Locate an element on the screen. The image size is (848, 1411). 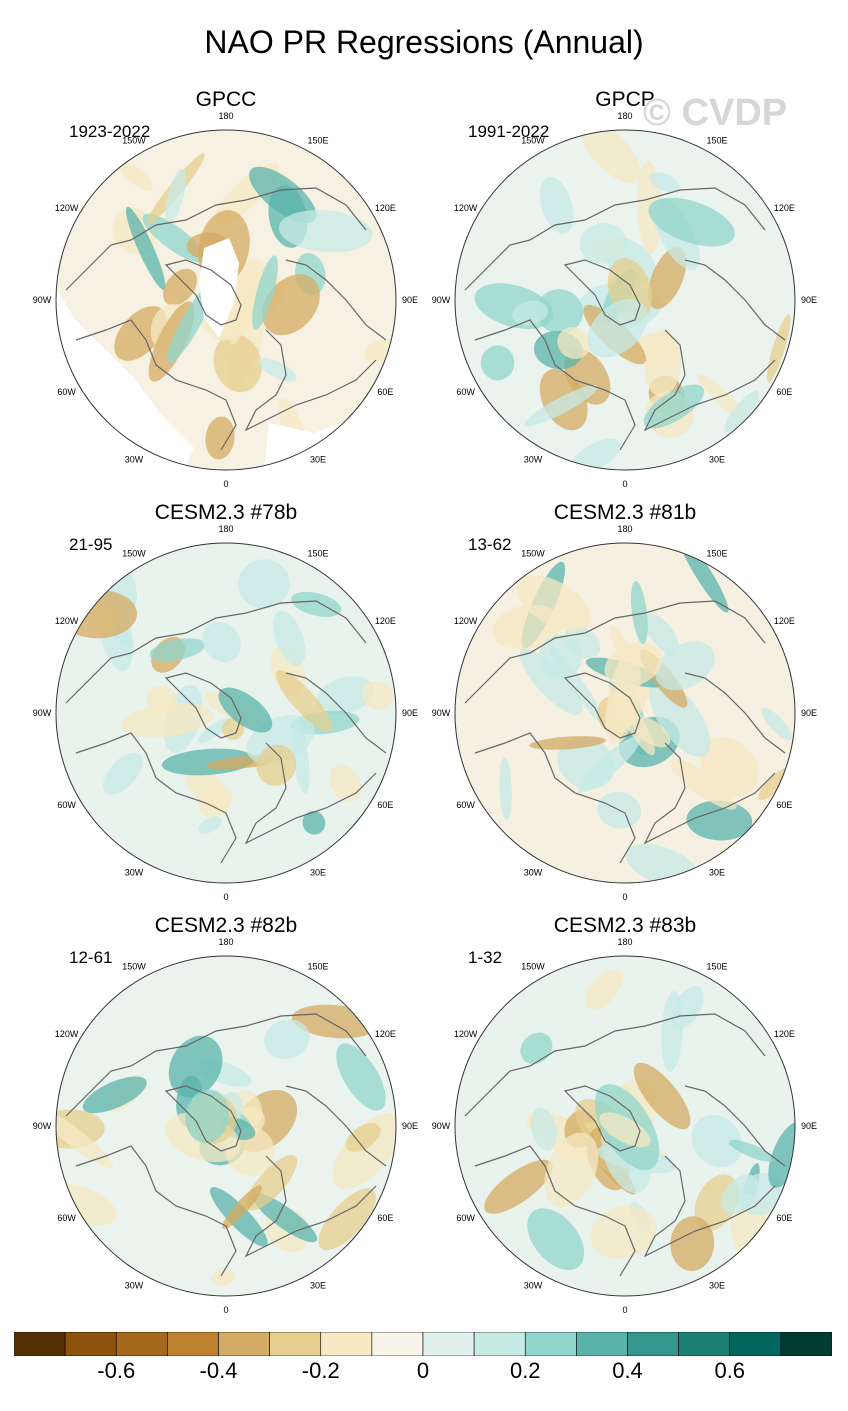
missing-data-region is located at coordinates (219, 288).